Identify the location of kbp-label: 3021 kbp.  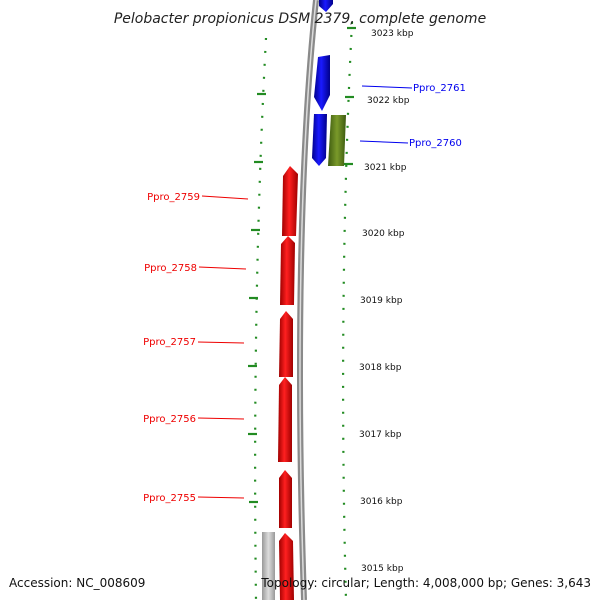
(385, 168).